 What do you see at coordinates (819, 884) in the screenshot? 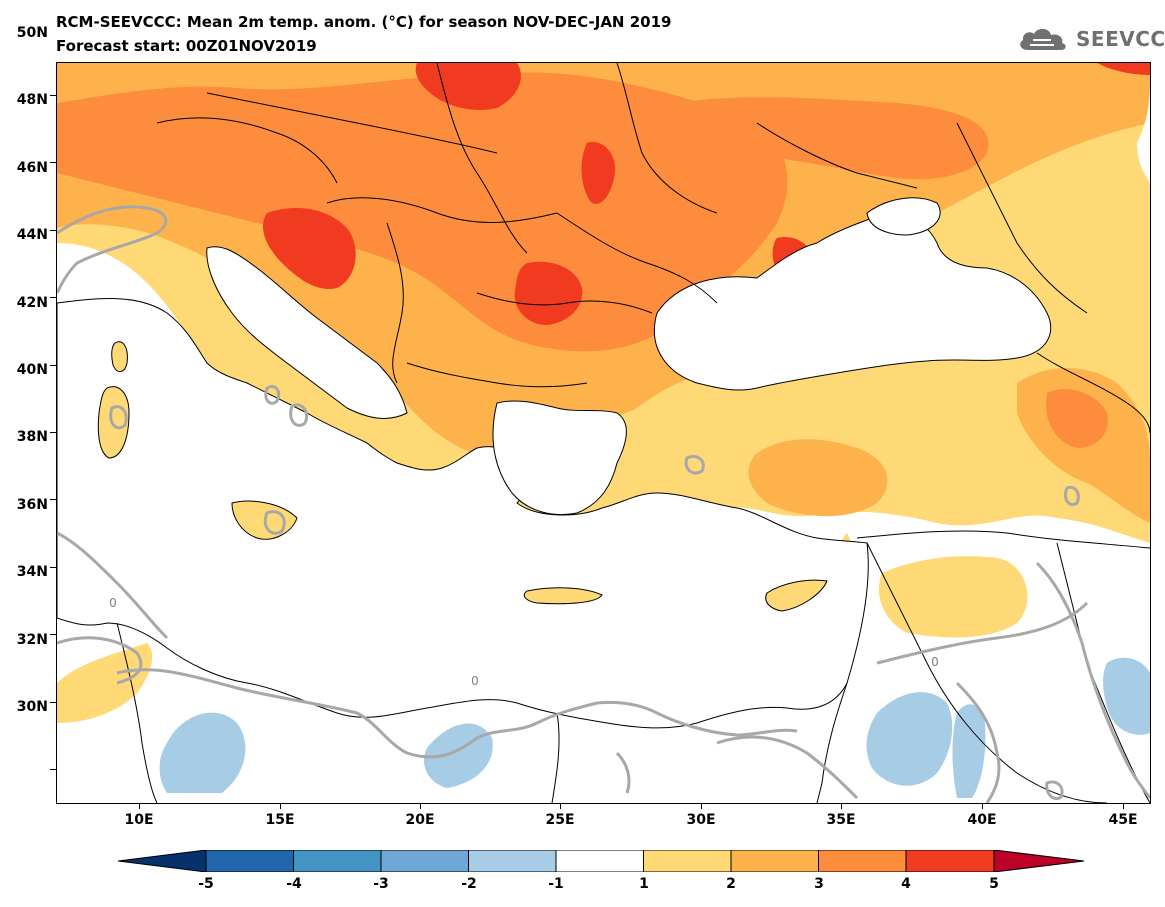
I see `legend-label: 3` at bounding box center [819, 884].